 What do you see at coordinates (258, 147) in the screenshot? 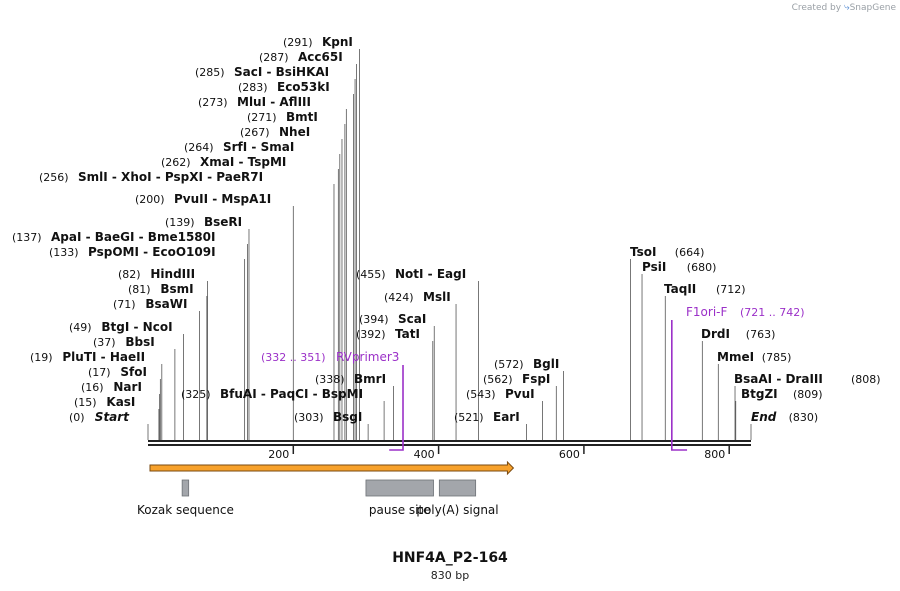
I see `site-name: SrfI - SmaI` at bounding box center [258, 147].